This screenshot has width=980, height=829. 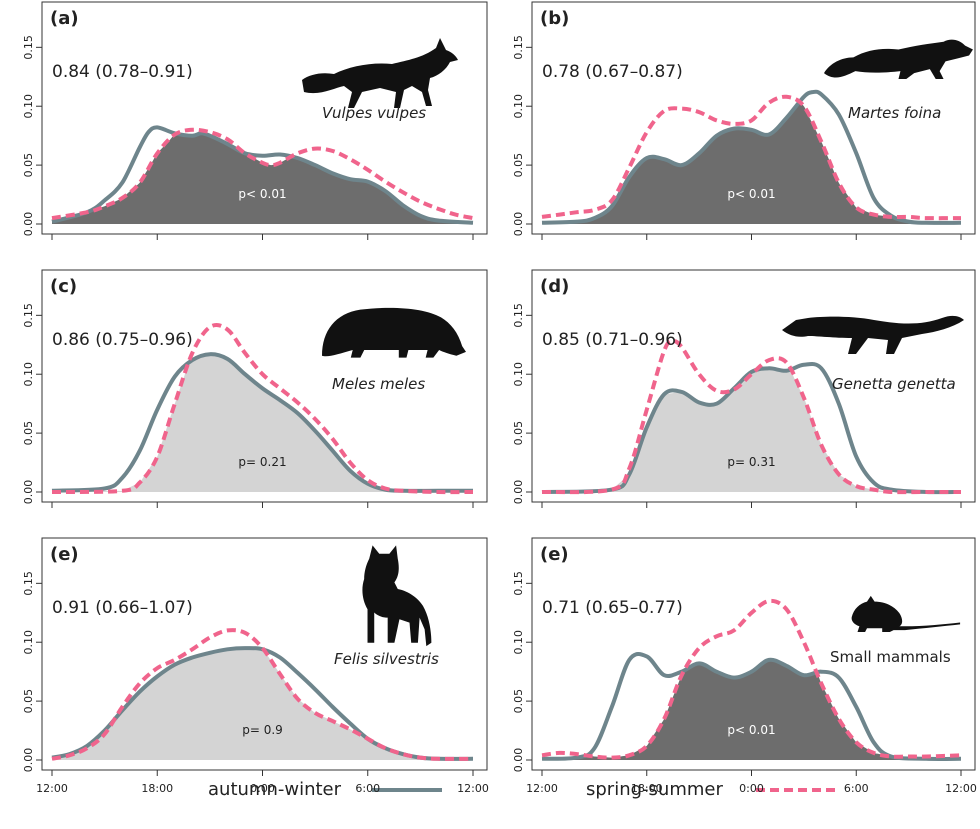 I want to click on overlap-coefficient: 0.78 (0.67–0.87), so click(x=612, y=72).